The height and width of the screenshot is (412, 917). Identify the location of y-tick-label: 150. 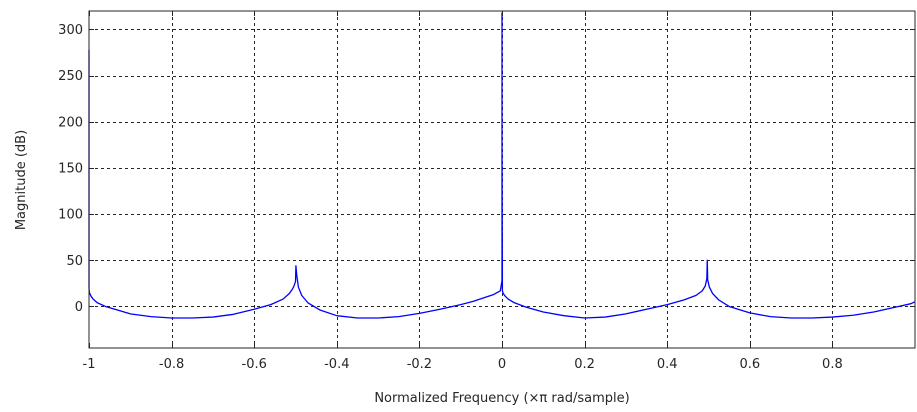
(70, 168).